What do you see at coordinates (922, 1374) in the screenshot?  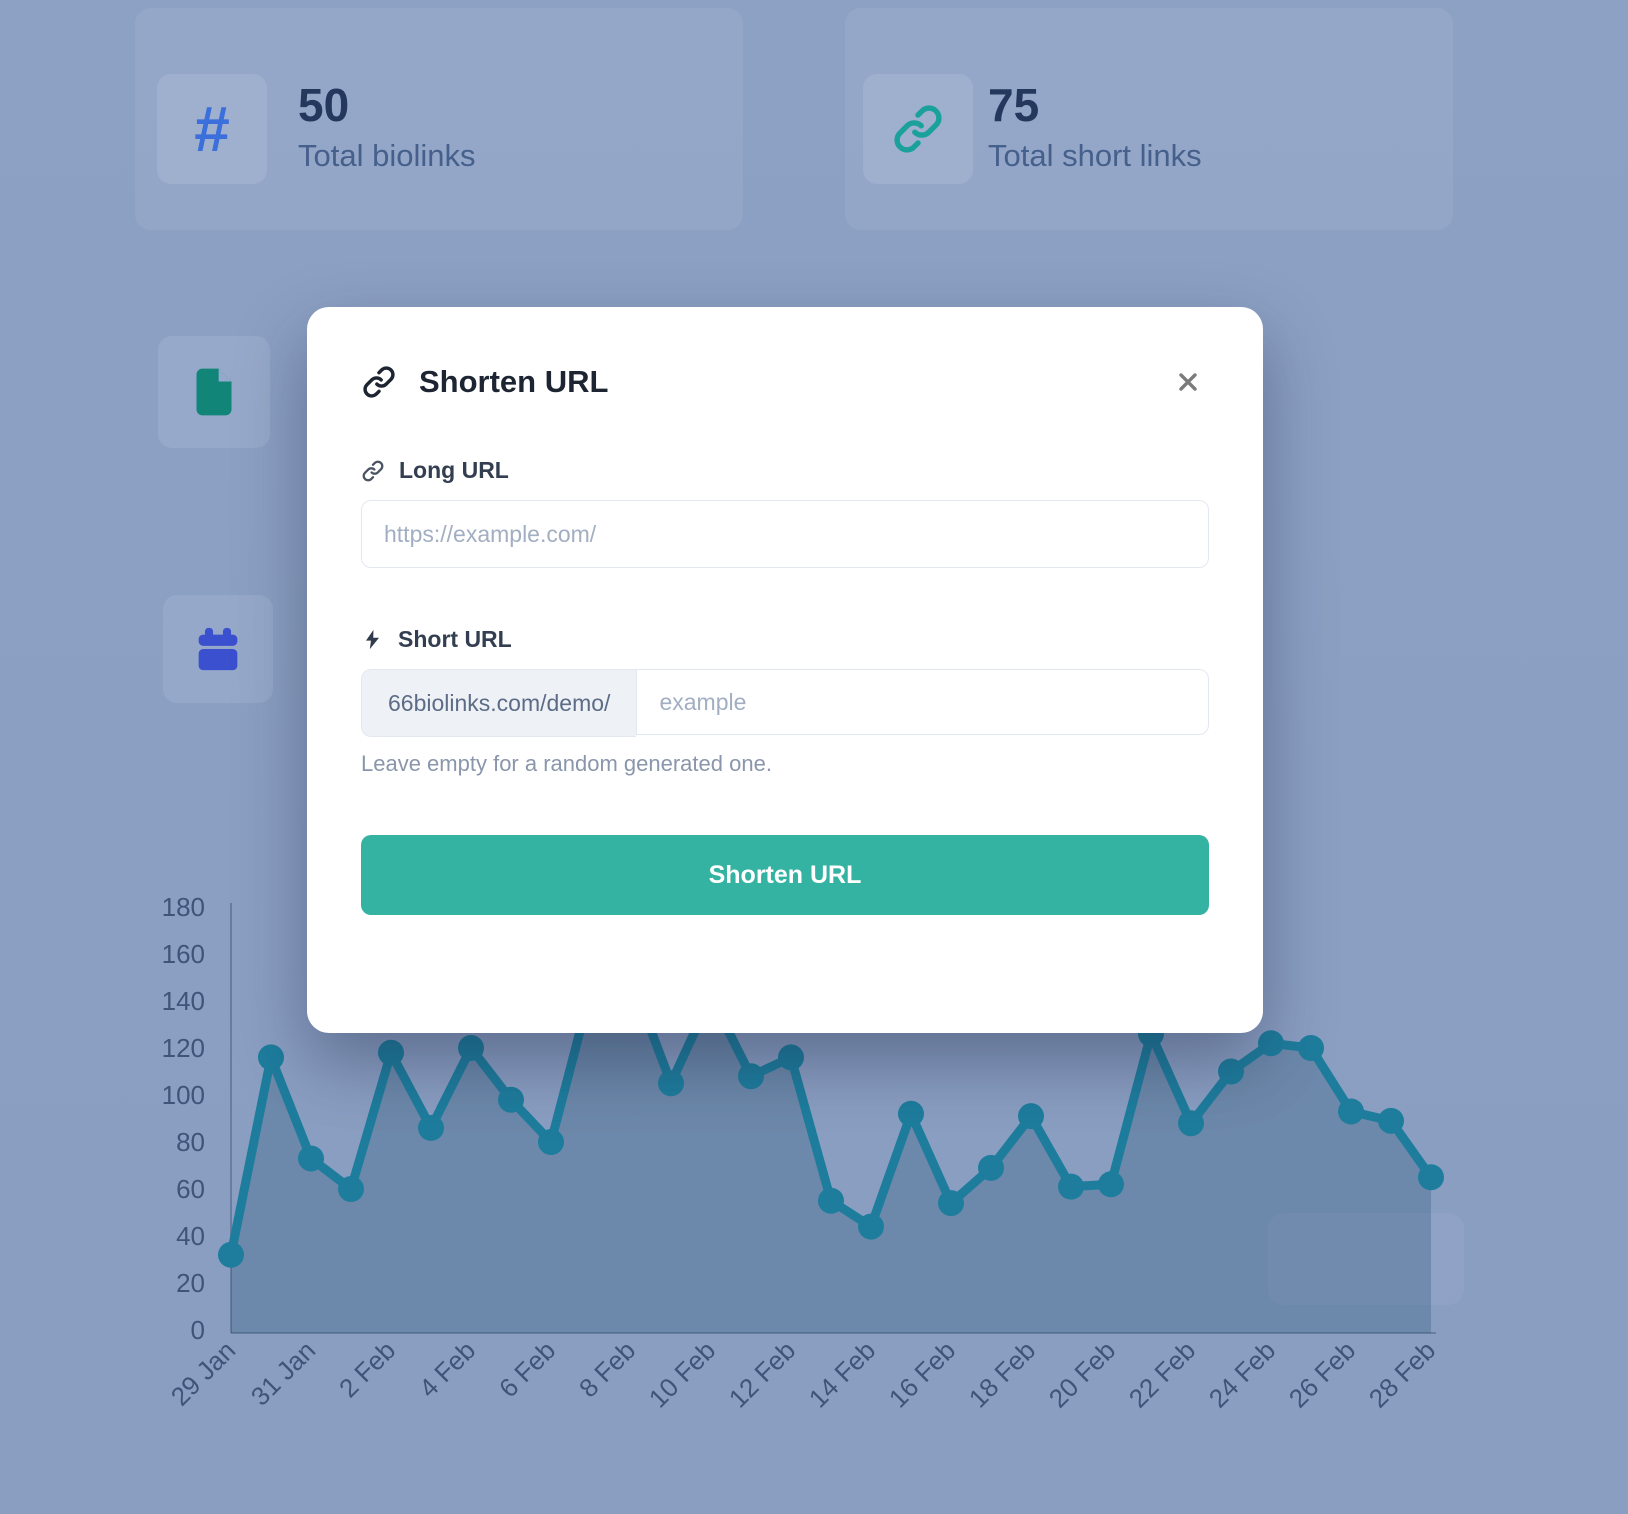 I see `svg-text: 16 Feb` at bounding box center [922, 1374].